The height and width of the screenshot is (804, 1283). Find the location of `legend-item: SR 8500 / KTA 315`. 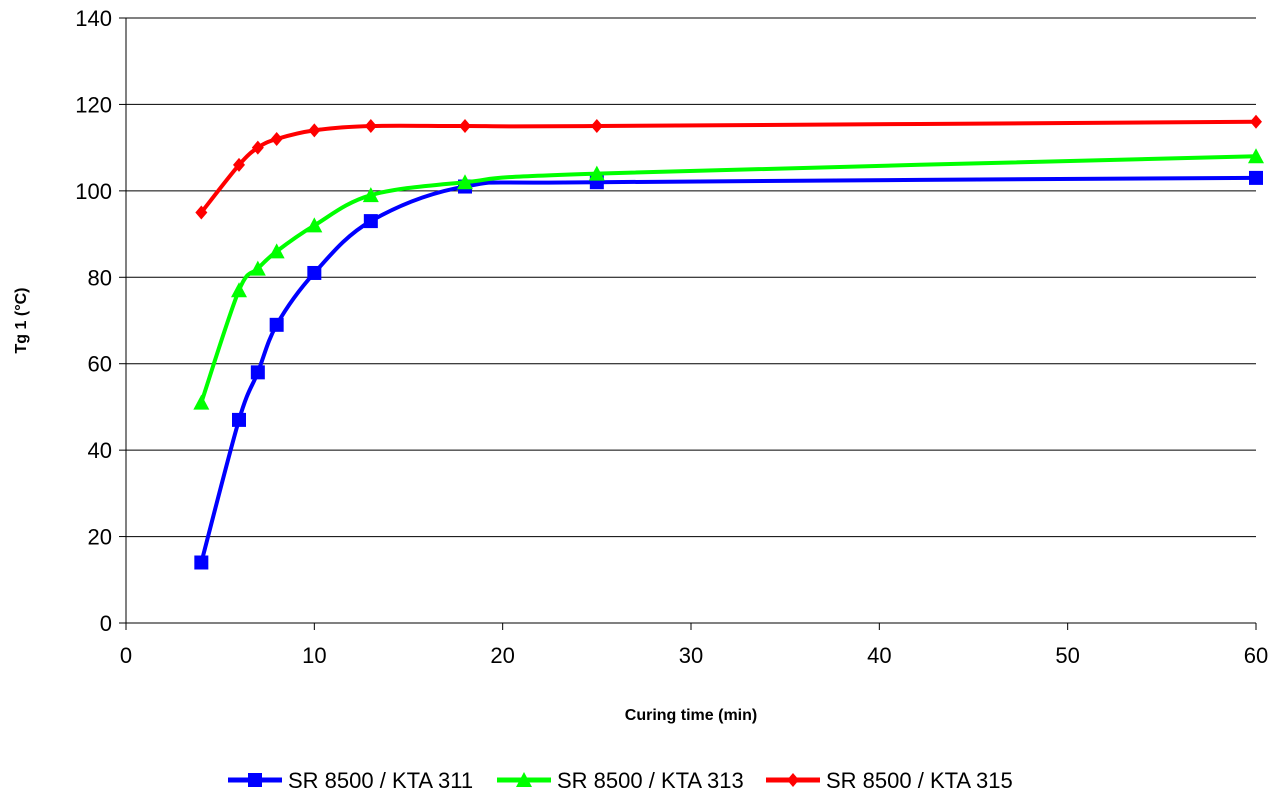

legend-item: SR 8500 / KTA 315 is located at coordinates (889, 780).